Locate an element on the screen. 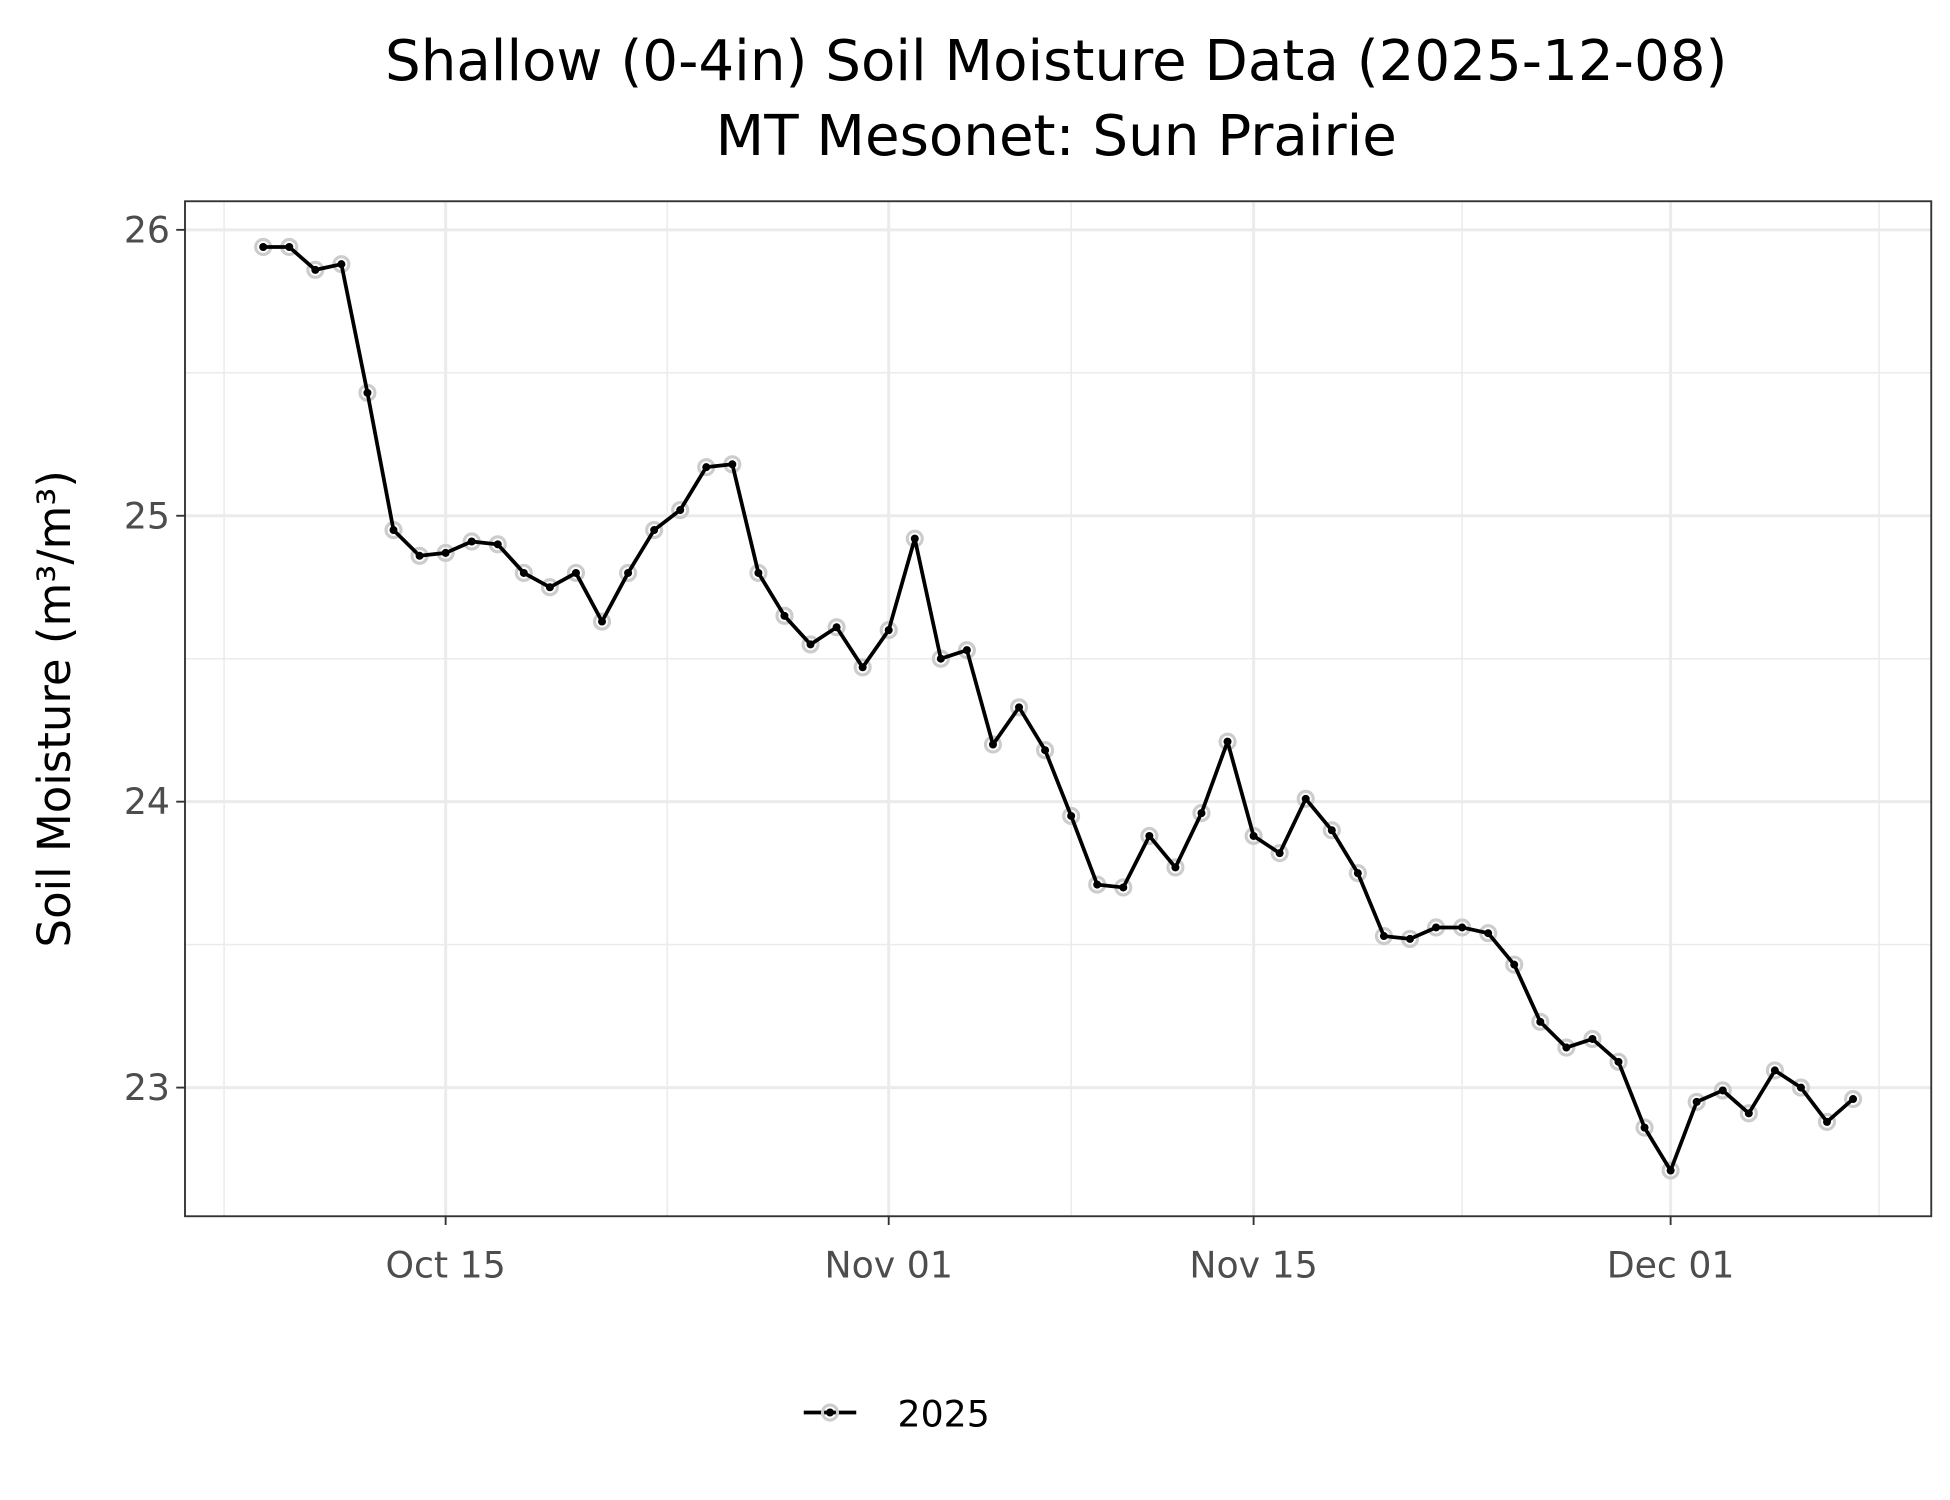 This screenshot has height=1500, width=1950. y-tick-label: 26 is located at coordinates (147, 229).